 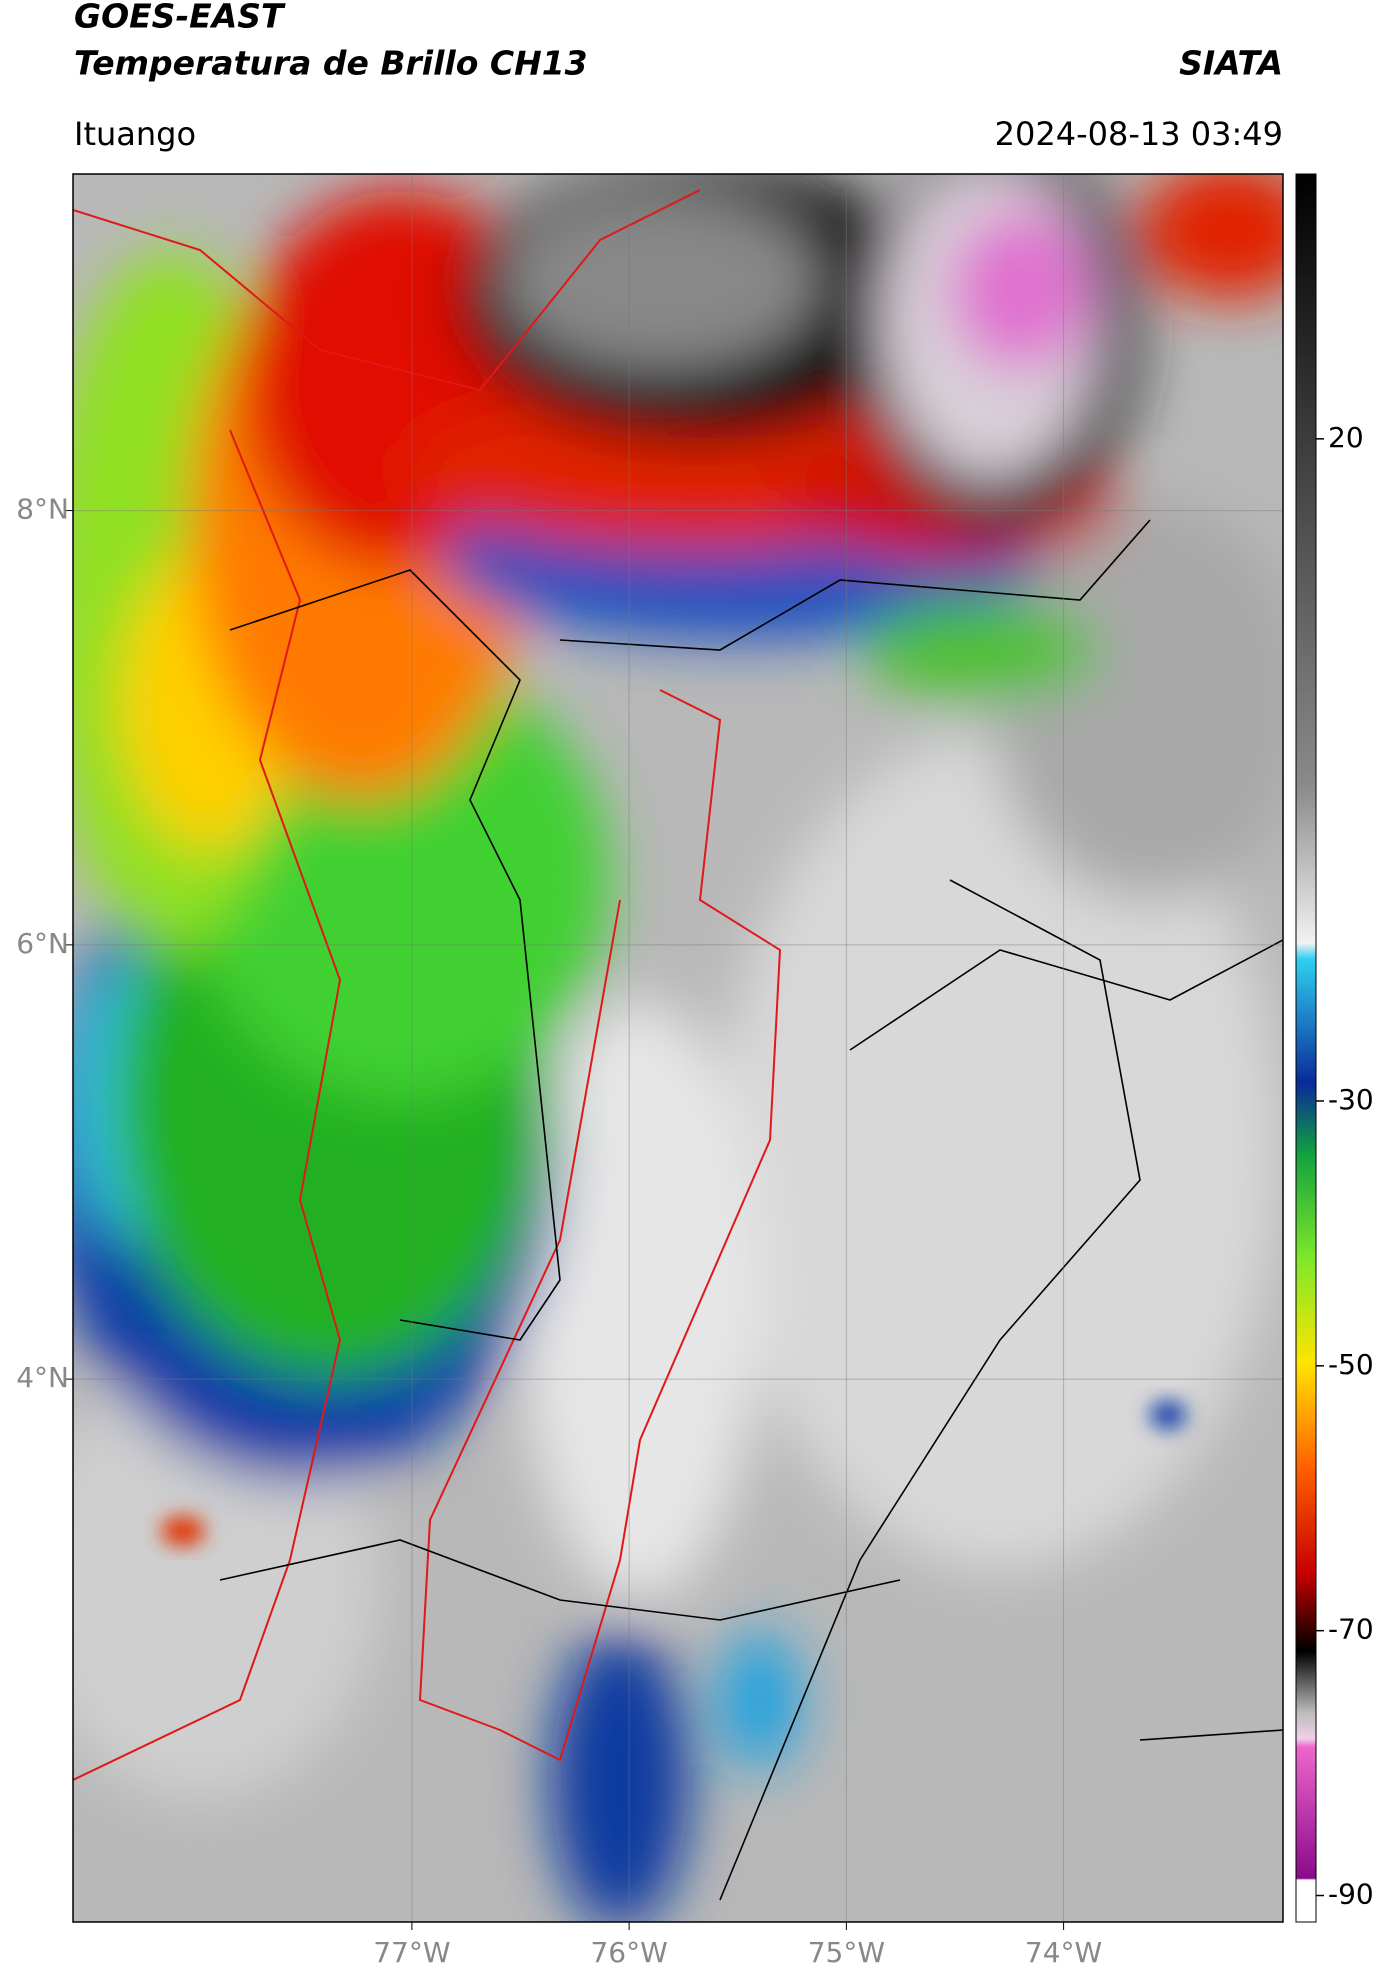 I want to click on subtitle: Temperatura de Brillo CH13, so click(x=331, y=63).